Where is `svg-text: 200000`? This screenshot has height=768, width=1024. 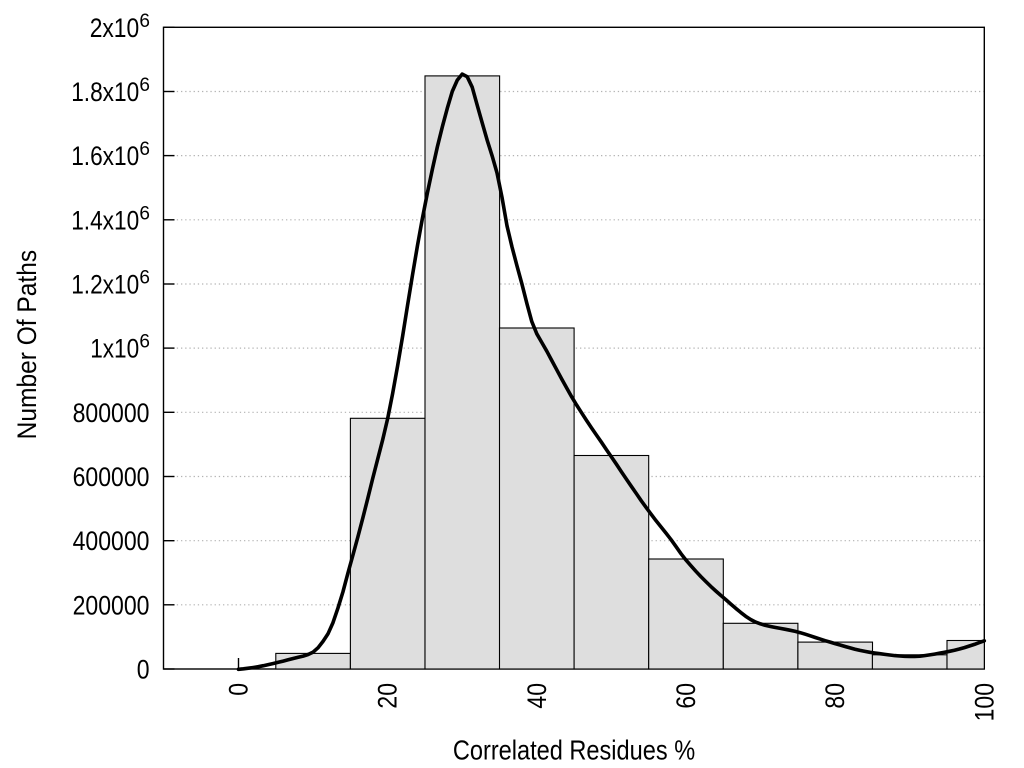
svg-text: 200000 is located at coordinates (111, 605).